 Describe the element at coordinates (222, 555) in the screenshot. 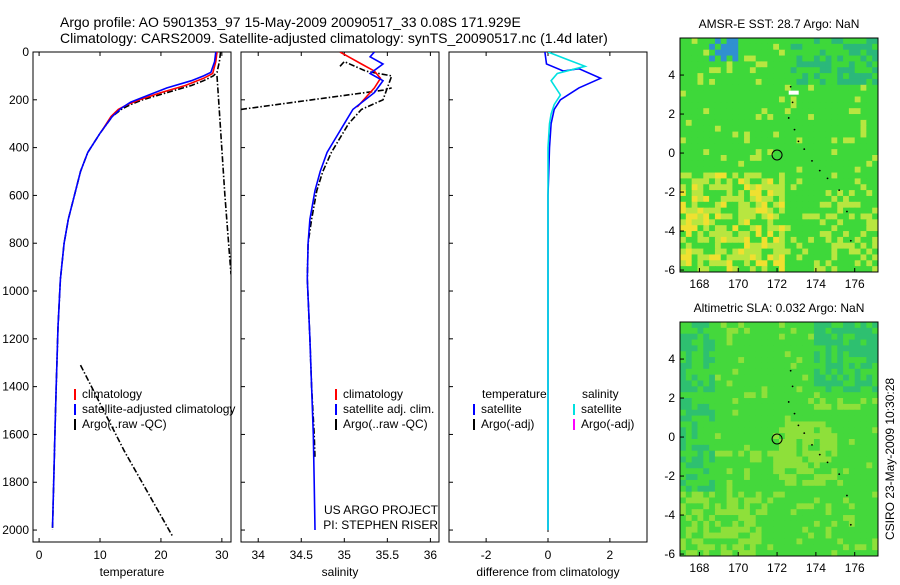

I see `temperature-xtick-label: 30` at that location.